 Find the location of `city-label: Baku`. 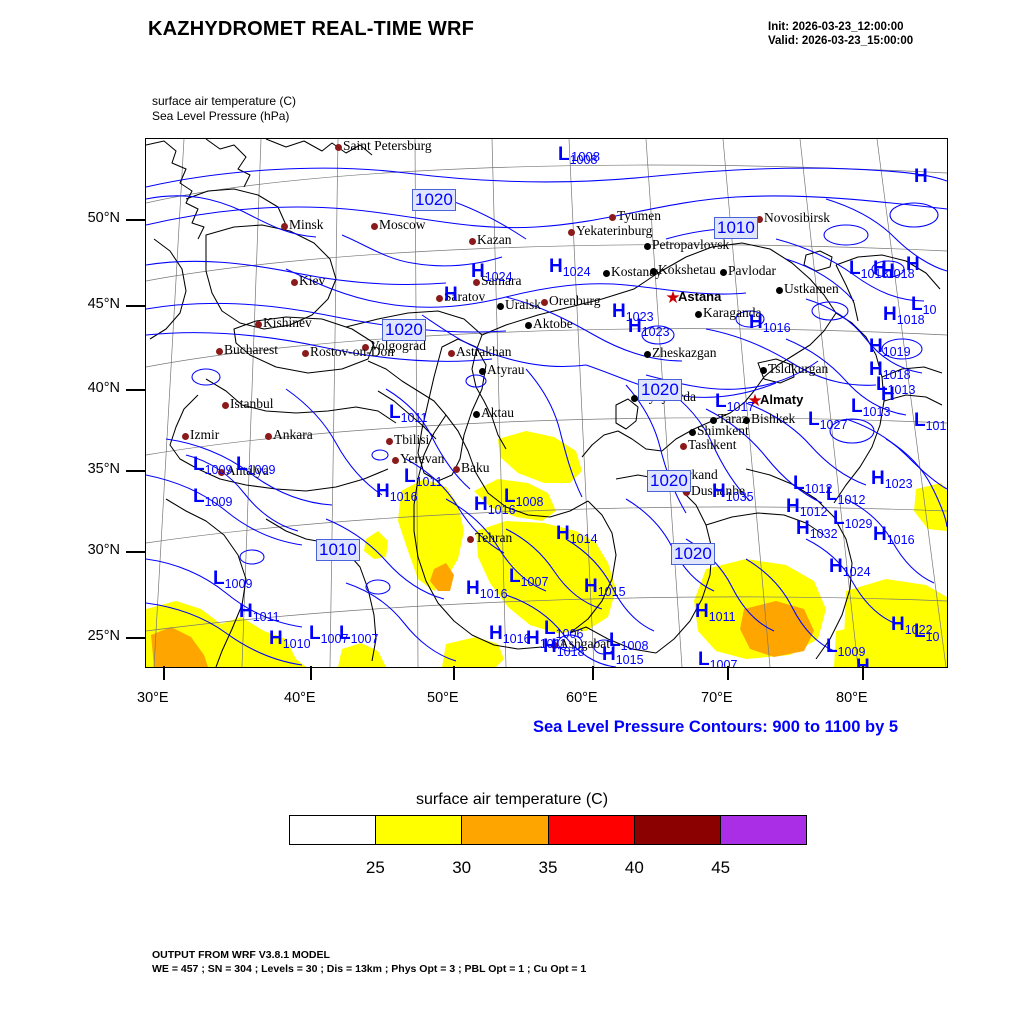

city-label: Baku is located at coordinates (475, 467).